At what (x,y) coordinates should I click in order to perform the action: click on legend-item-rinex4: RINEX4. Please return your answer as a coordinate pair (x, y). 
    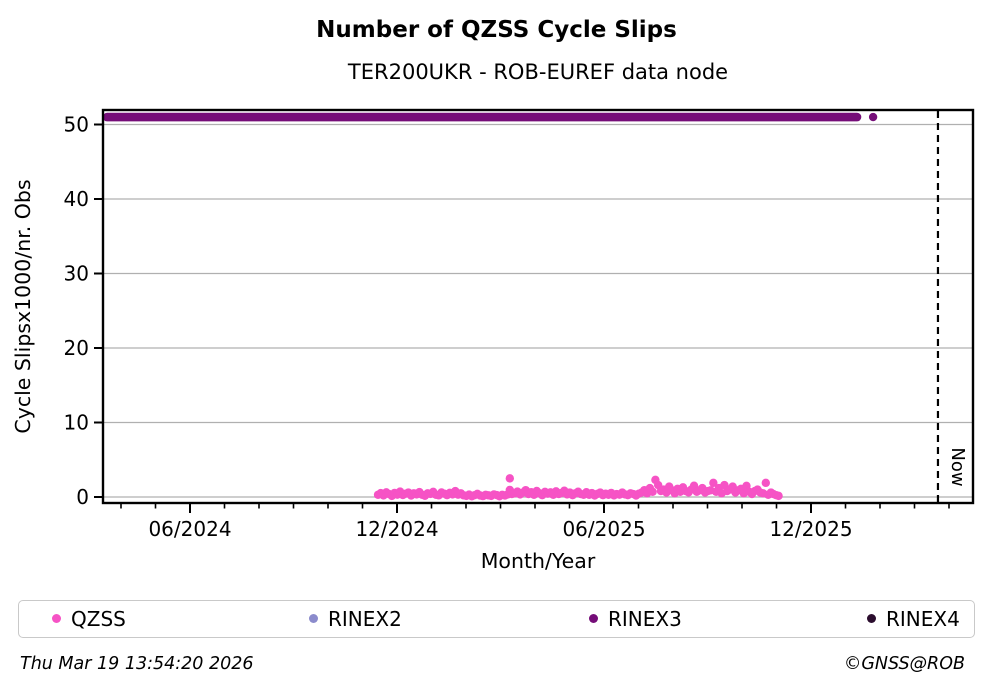
    Looking at the image, I should click on (913, 618).